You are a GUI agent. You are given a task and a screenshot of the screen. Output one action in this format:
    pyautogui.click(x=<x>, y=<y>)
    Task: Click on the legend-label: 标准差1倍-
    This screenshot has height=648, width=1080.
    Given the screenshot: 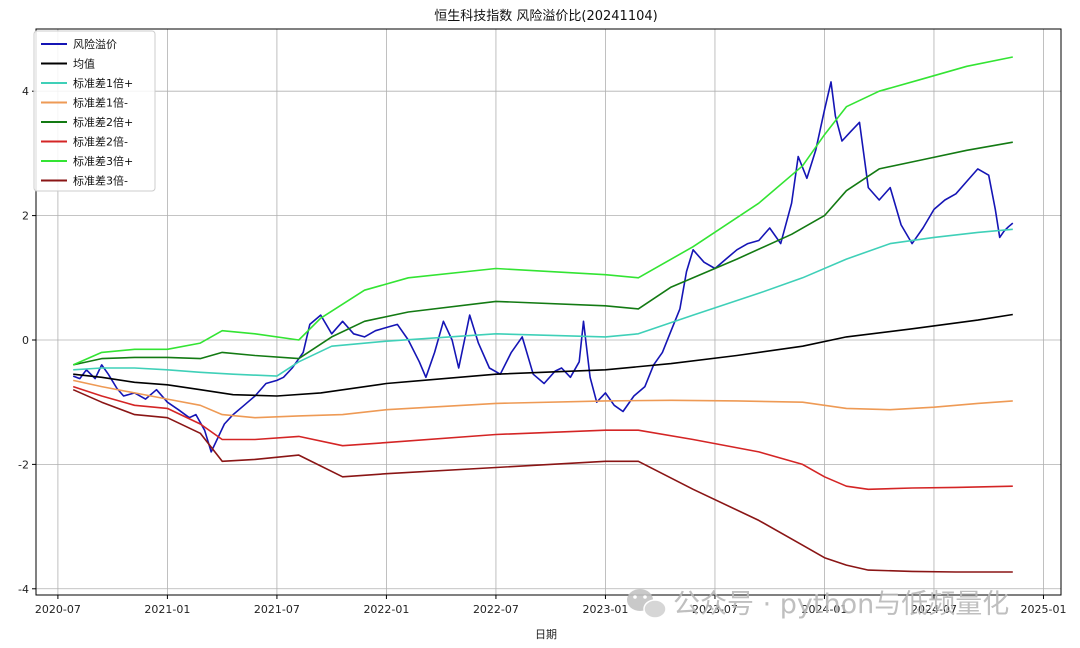 What is the action you would take?
    pyautogui.click(x=100, y=103)
    